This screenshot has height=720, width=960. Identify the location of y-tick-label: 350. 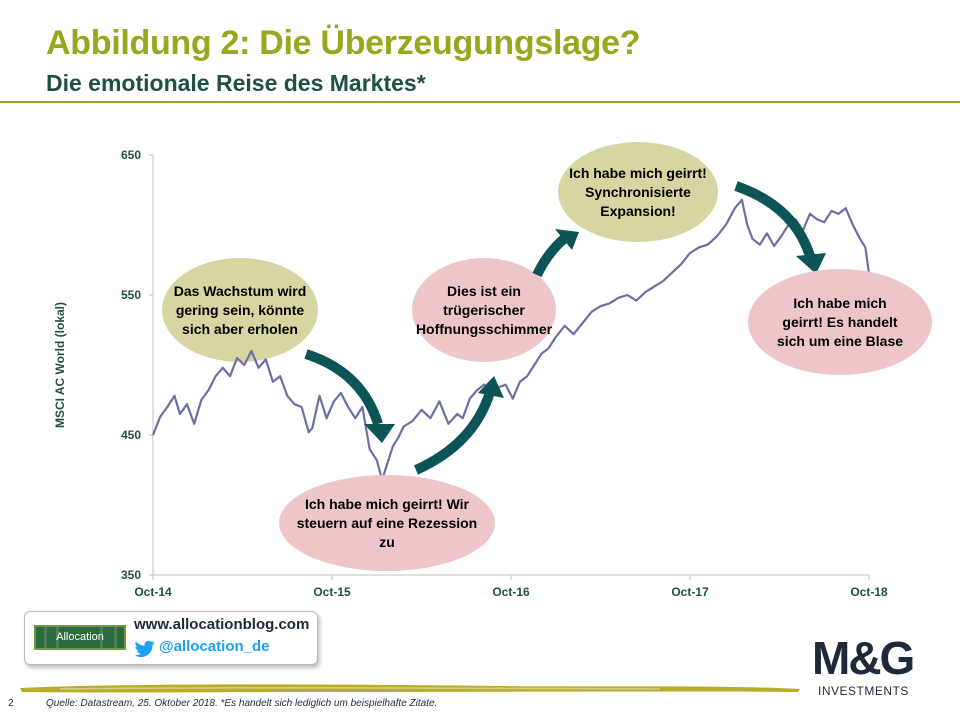
(131, 575).